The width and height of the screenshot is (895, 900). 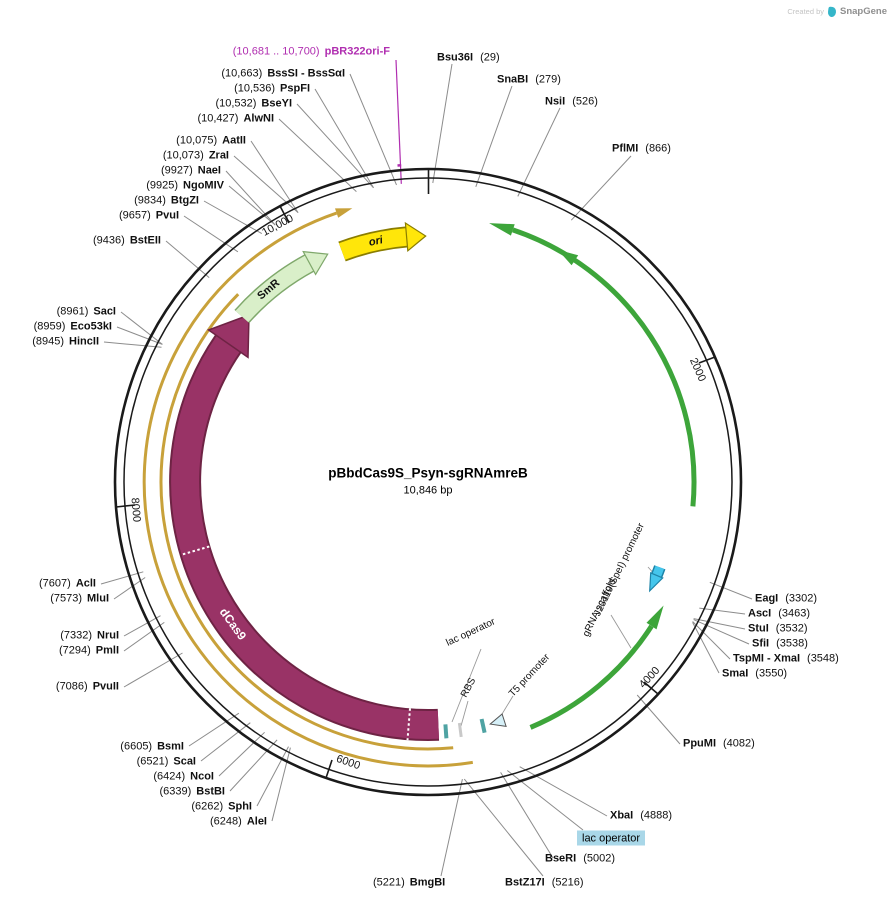 What do you see at coordinates (67, 583) in the screenshot?
I see `site-label-acli: (7607) AclI` at bounding box center [67, 583].